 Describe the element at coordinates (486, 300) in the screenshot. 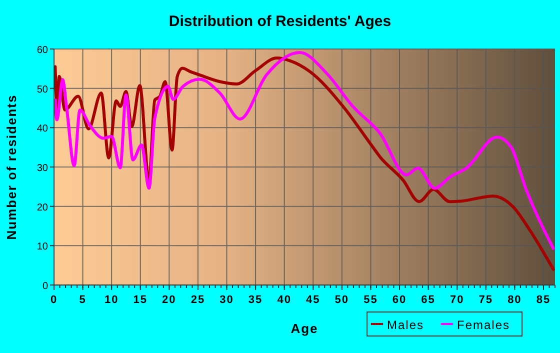

I see `x-tick-label: 75` at that location.